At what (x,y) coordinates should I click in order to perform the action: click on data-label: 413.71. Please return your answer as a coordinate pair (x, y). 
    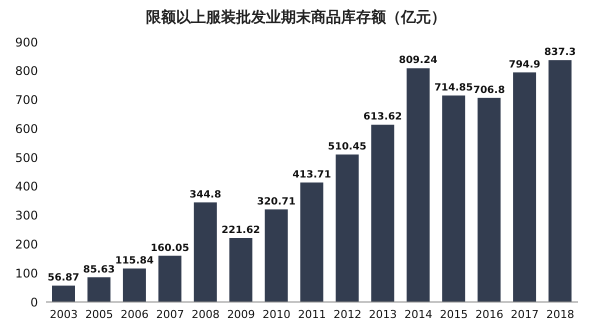
    Looking at the image, I should click on (312, 174).